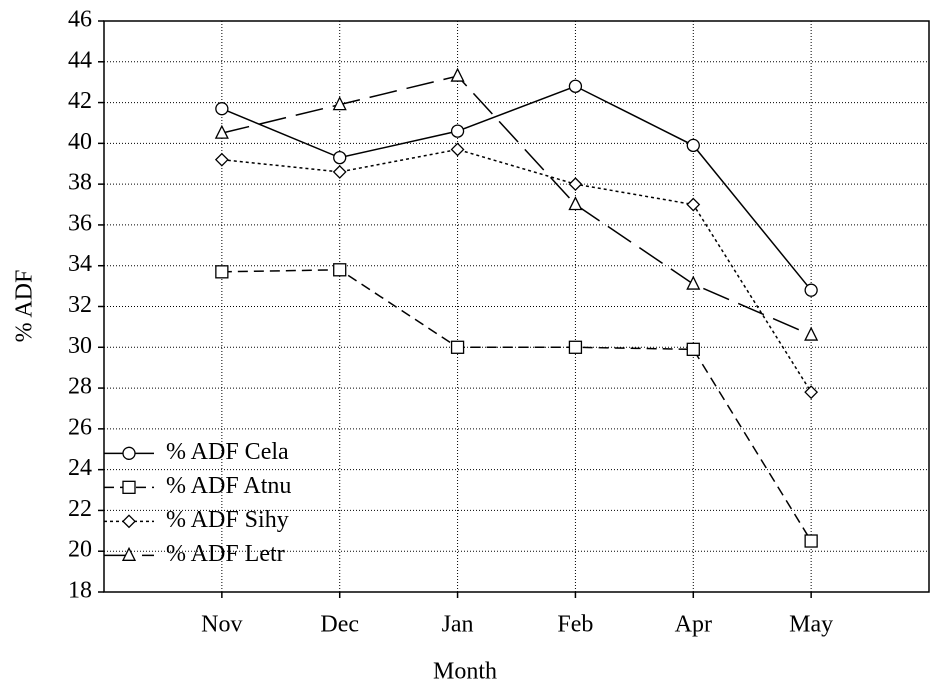  Describe the element at coordinates (80, 264) in the screenshot. I see `y-tick-label: 34` at that location.